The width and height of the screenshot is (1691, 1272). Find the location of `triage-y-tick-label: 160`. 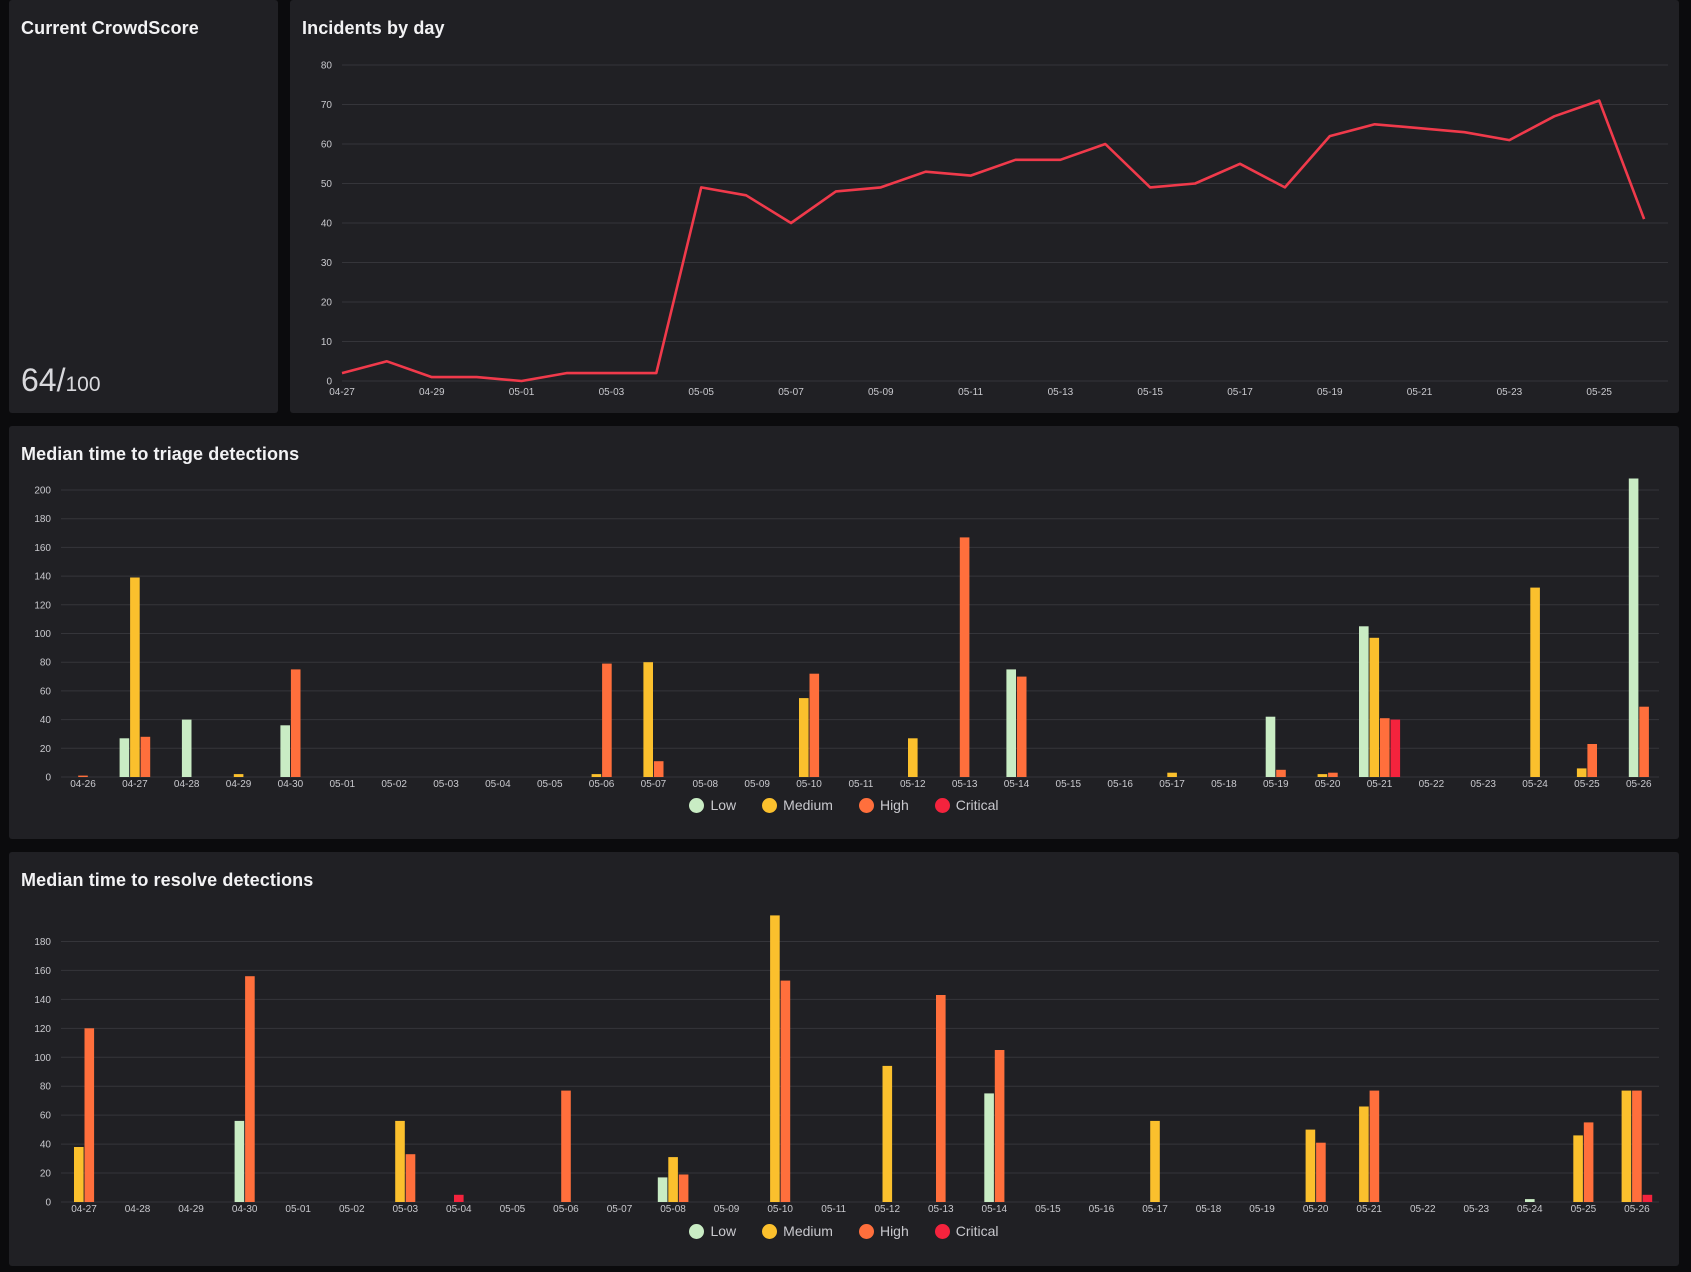

triage-y-tick-label: 160 is located at coordinates (42, 548).